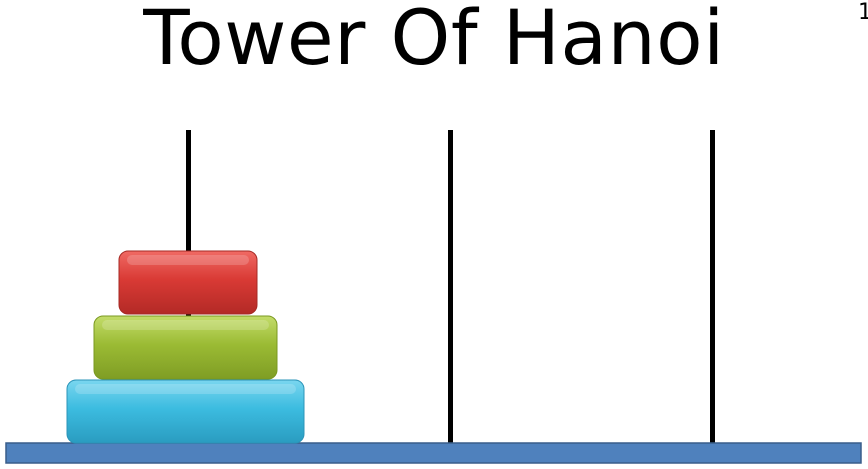 The height and width of the screenshot is (469, 868). Describe the element at coordinates (185, 411) in the screenshot. I see `disk-large` at that location.